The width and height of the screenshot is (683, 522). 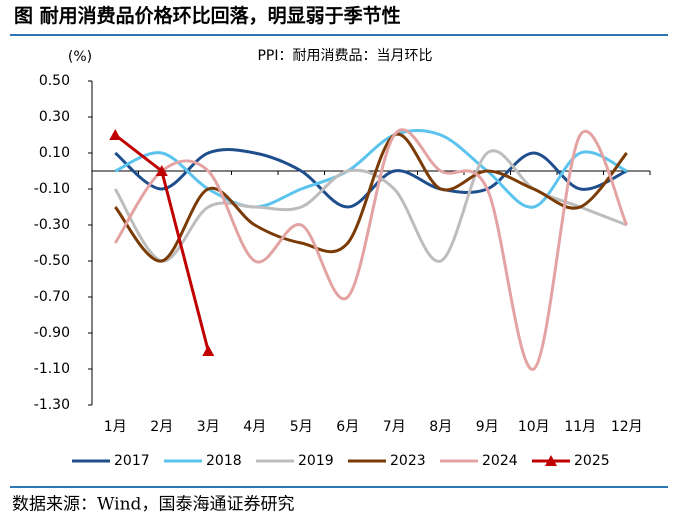 What do you see at coordinates (52, 405) in the screenshot?
I see `y-tick-label: -1.30` at bounding box center [52, 405].